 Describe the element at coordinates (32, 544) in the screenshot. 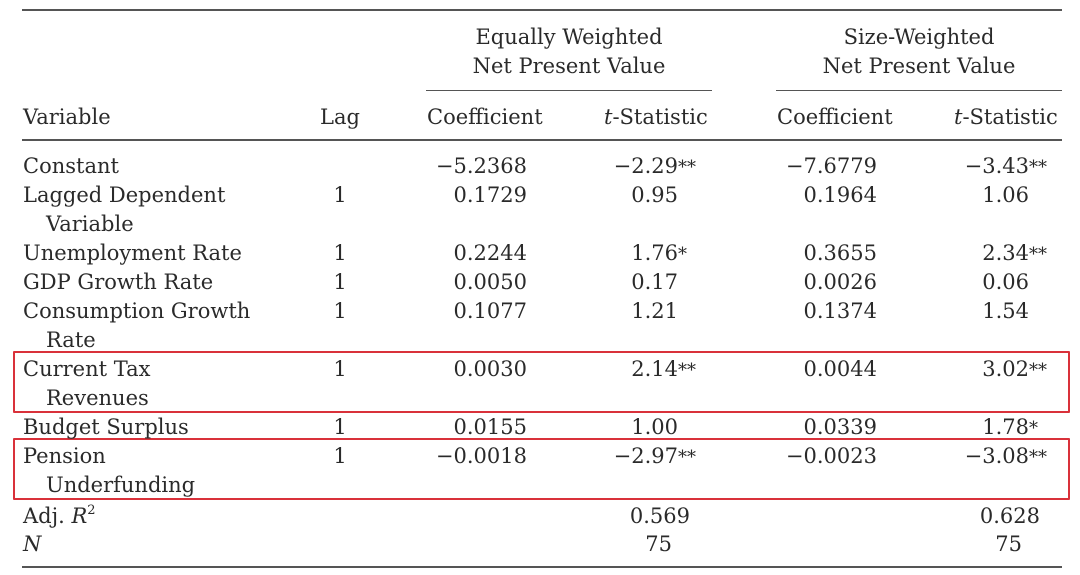

I see `n-label: N` at that location.